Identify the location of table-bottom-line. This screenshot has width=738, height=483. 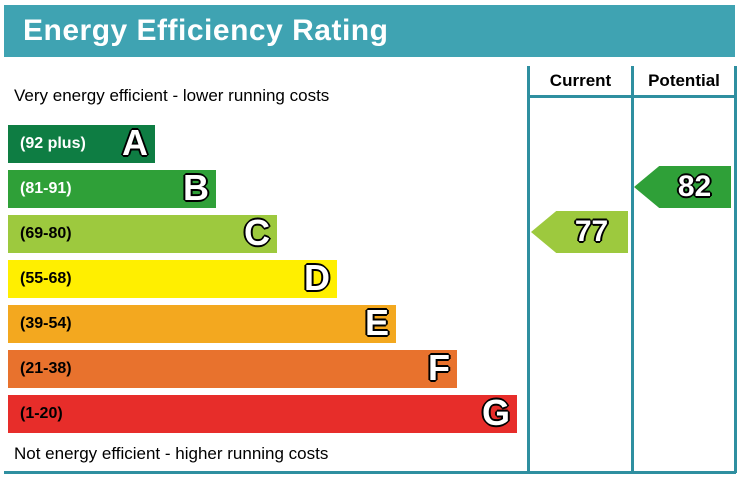
(370, 472).